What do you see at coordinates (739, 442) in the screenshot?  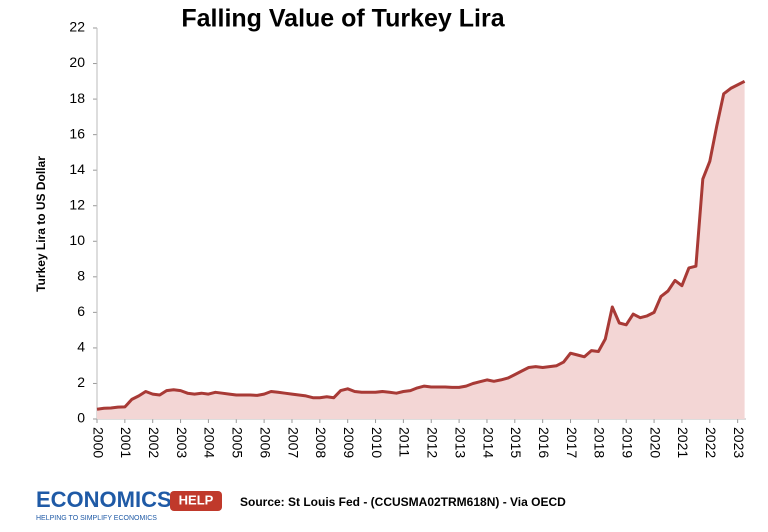 I see `x-tick-label: 2023` at bounding box center [739, 442].